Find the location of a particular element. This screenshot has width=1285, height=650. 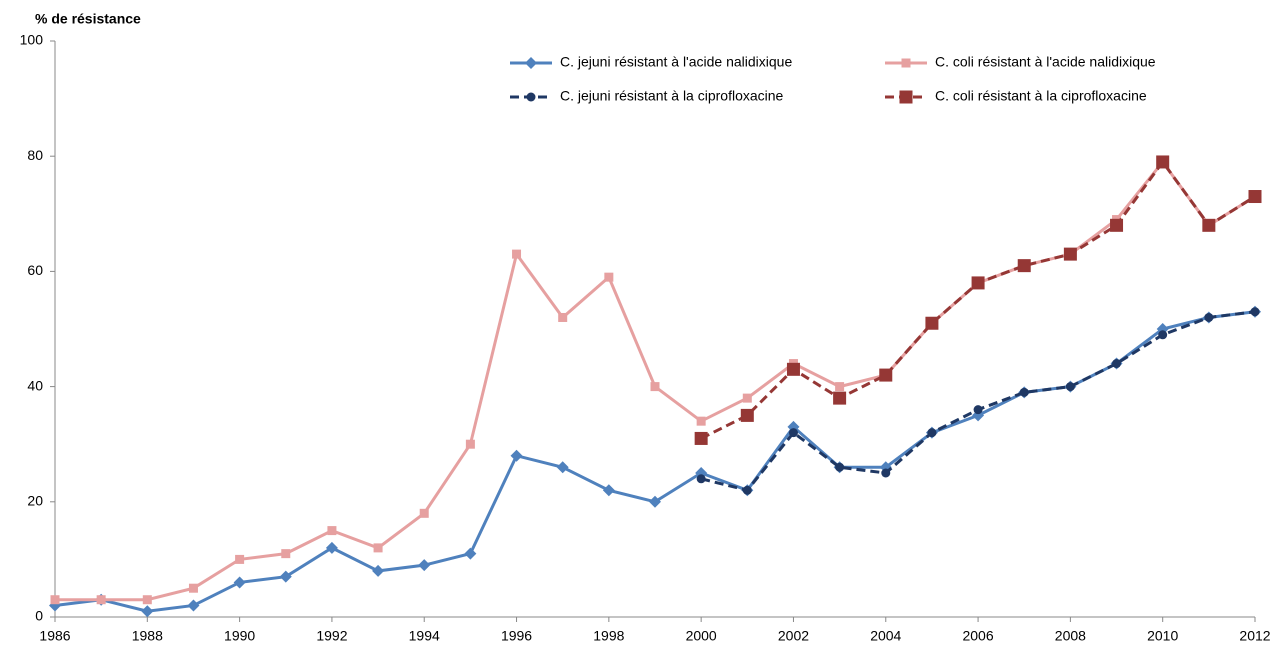

y-tick-label: 20 is located at coordinates (35, 501).